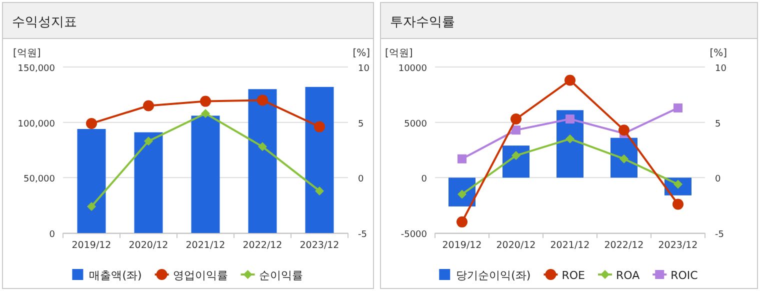  Describe the element at coordinates (684, 275) in the screenshot. I see `legend-label: ROIC` at that location.